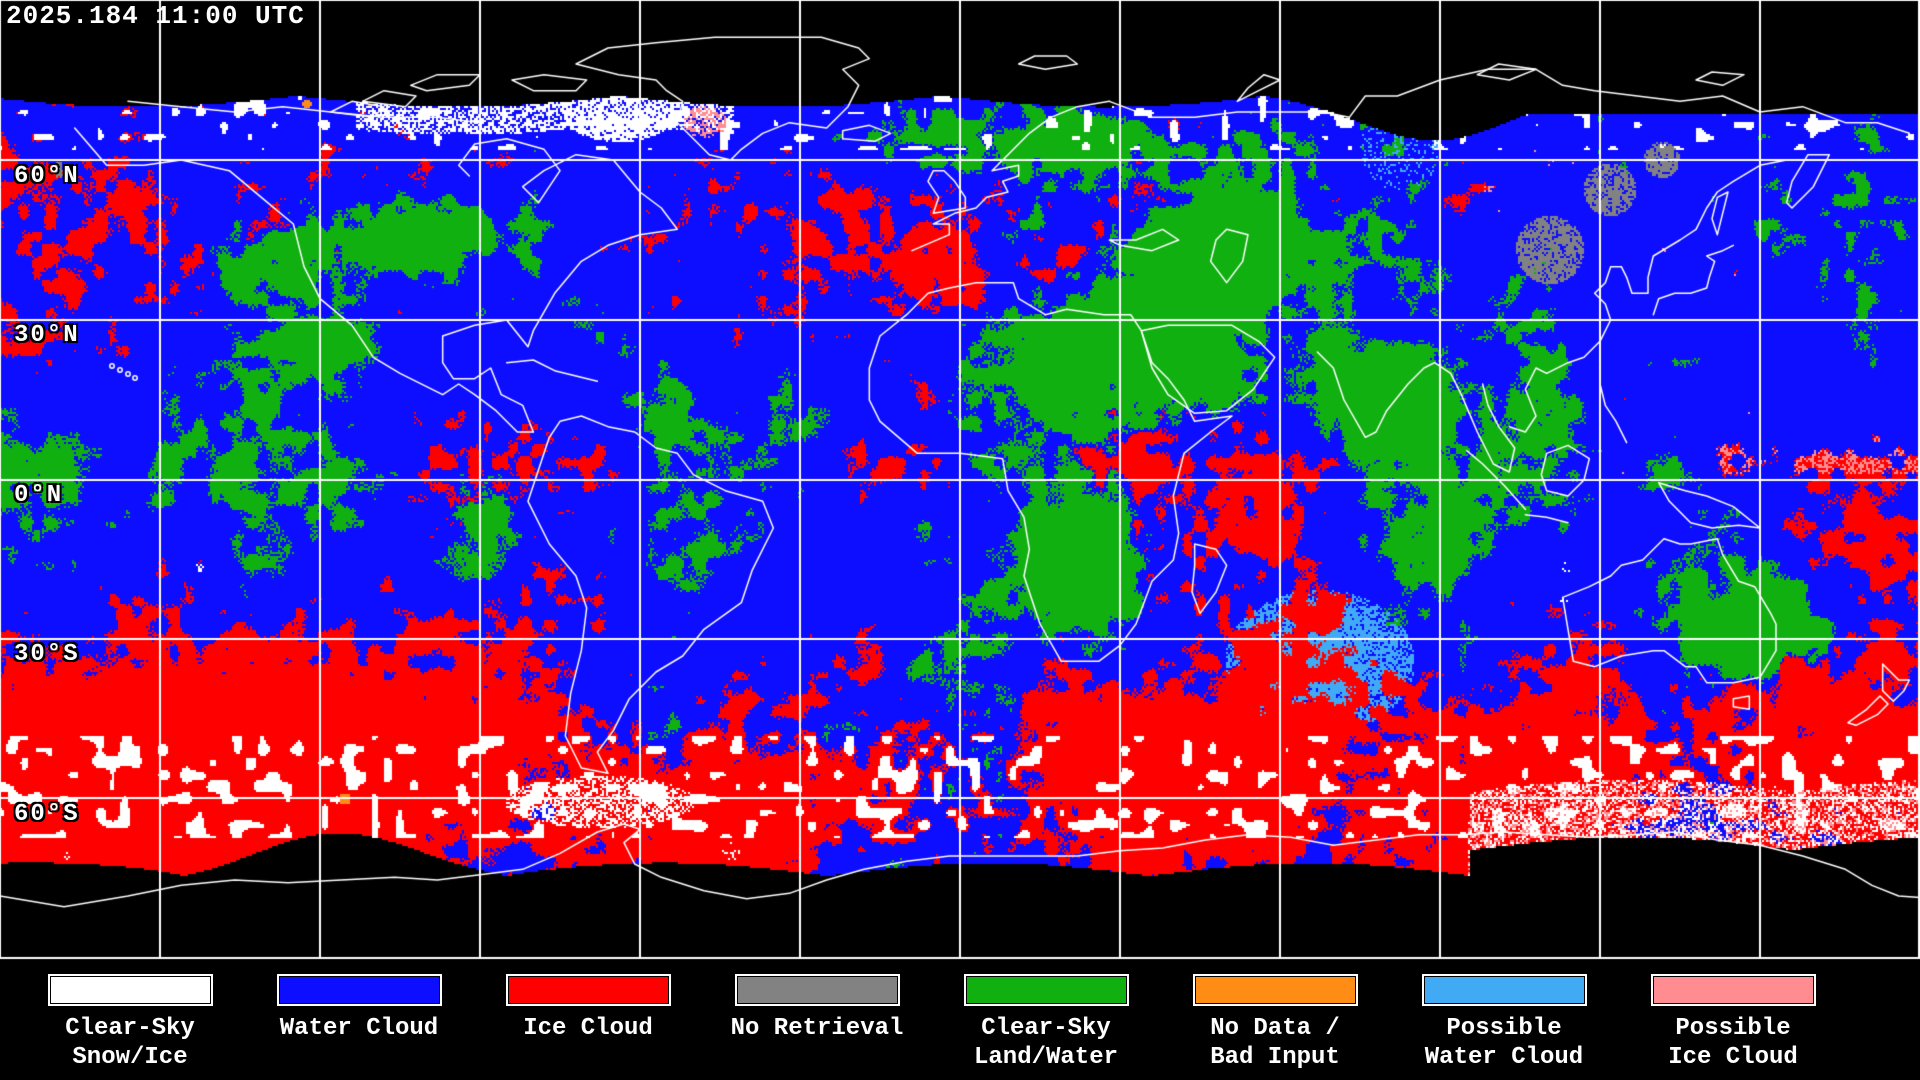 Image resolution: width=1920 pixels, height=1080 pixels. What do you see at coordinates (1504, 1057) in the screenshot?
I see `legend-label-line2: Water Cloud` at bounding box center [1504, 1057].